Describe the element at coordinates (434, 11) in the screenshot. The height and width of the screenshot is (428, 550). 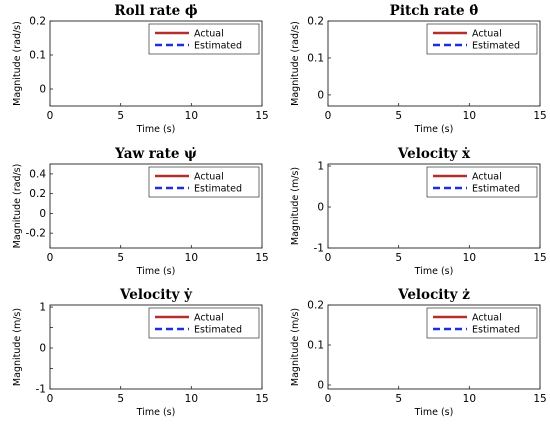
I see `chart-title: Pitch rate θ̇` at that location.